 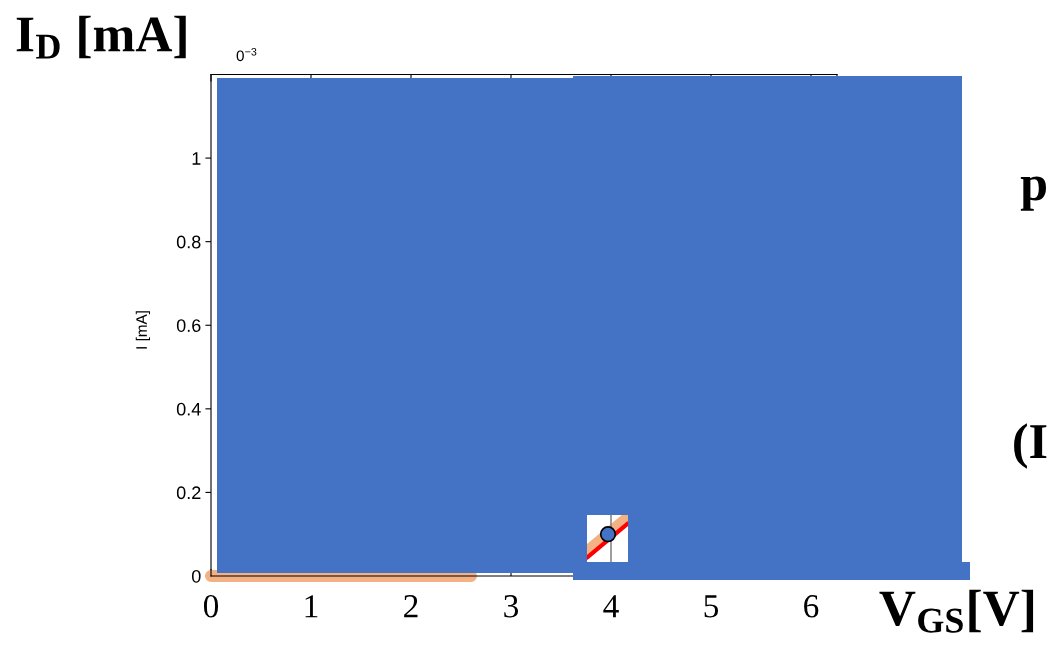 I want to click on x-tick-label: 1, so click(x=311, y=606).